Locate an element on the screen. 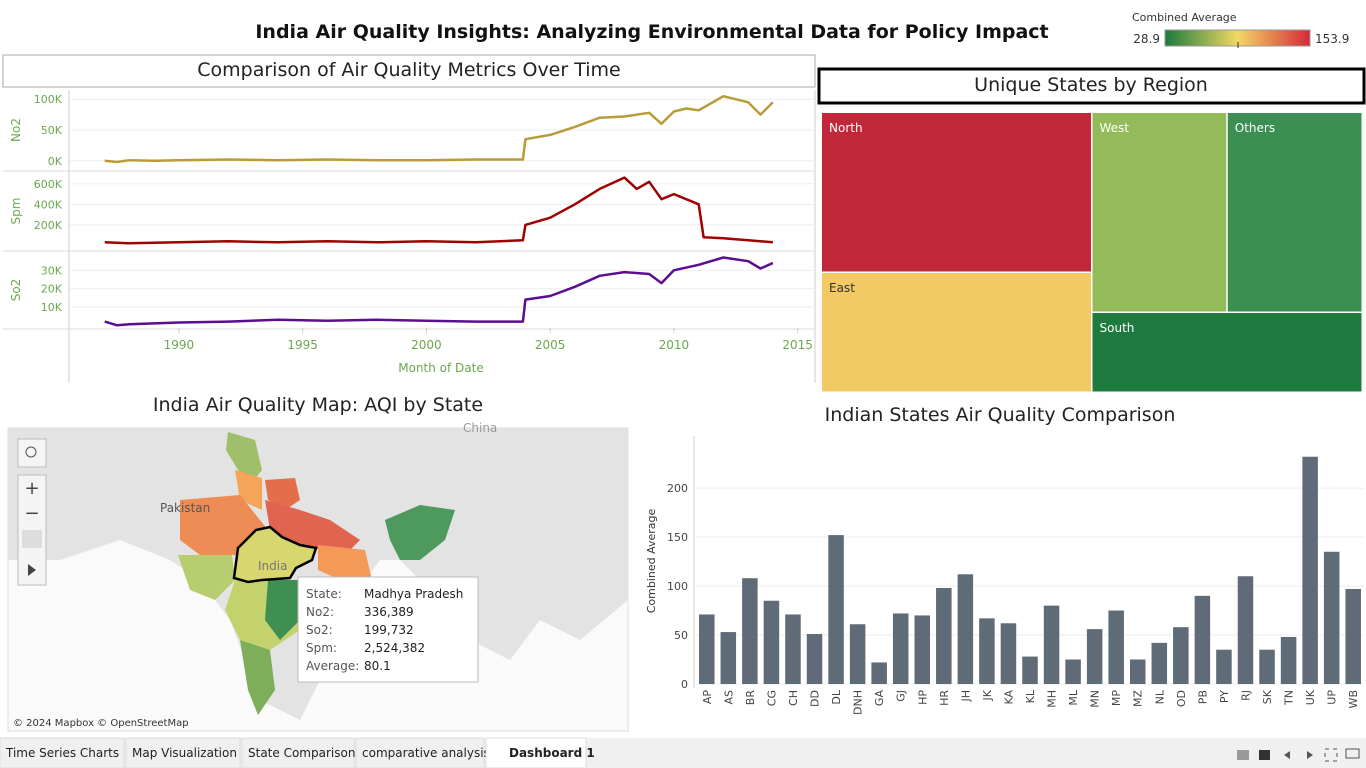  y-tick-label: 30K is located at coordinates (52, 270).